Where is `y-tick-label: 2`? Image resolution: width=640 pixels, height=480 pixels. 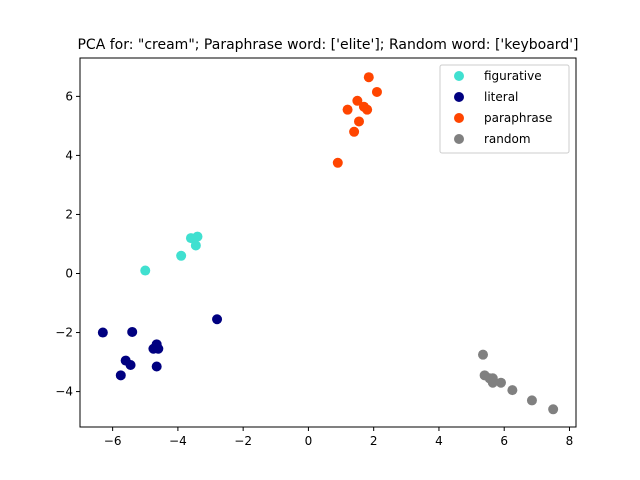 y-tick-label: 2 is located at coordinates (69, 214).